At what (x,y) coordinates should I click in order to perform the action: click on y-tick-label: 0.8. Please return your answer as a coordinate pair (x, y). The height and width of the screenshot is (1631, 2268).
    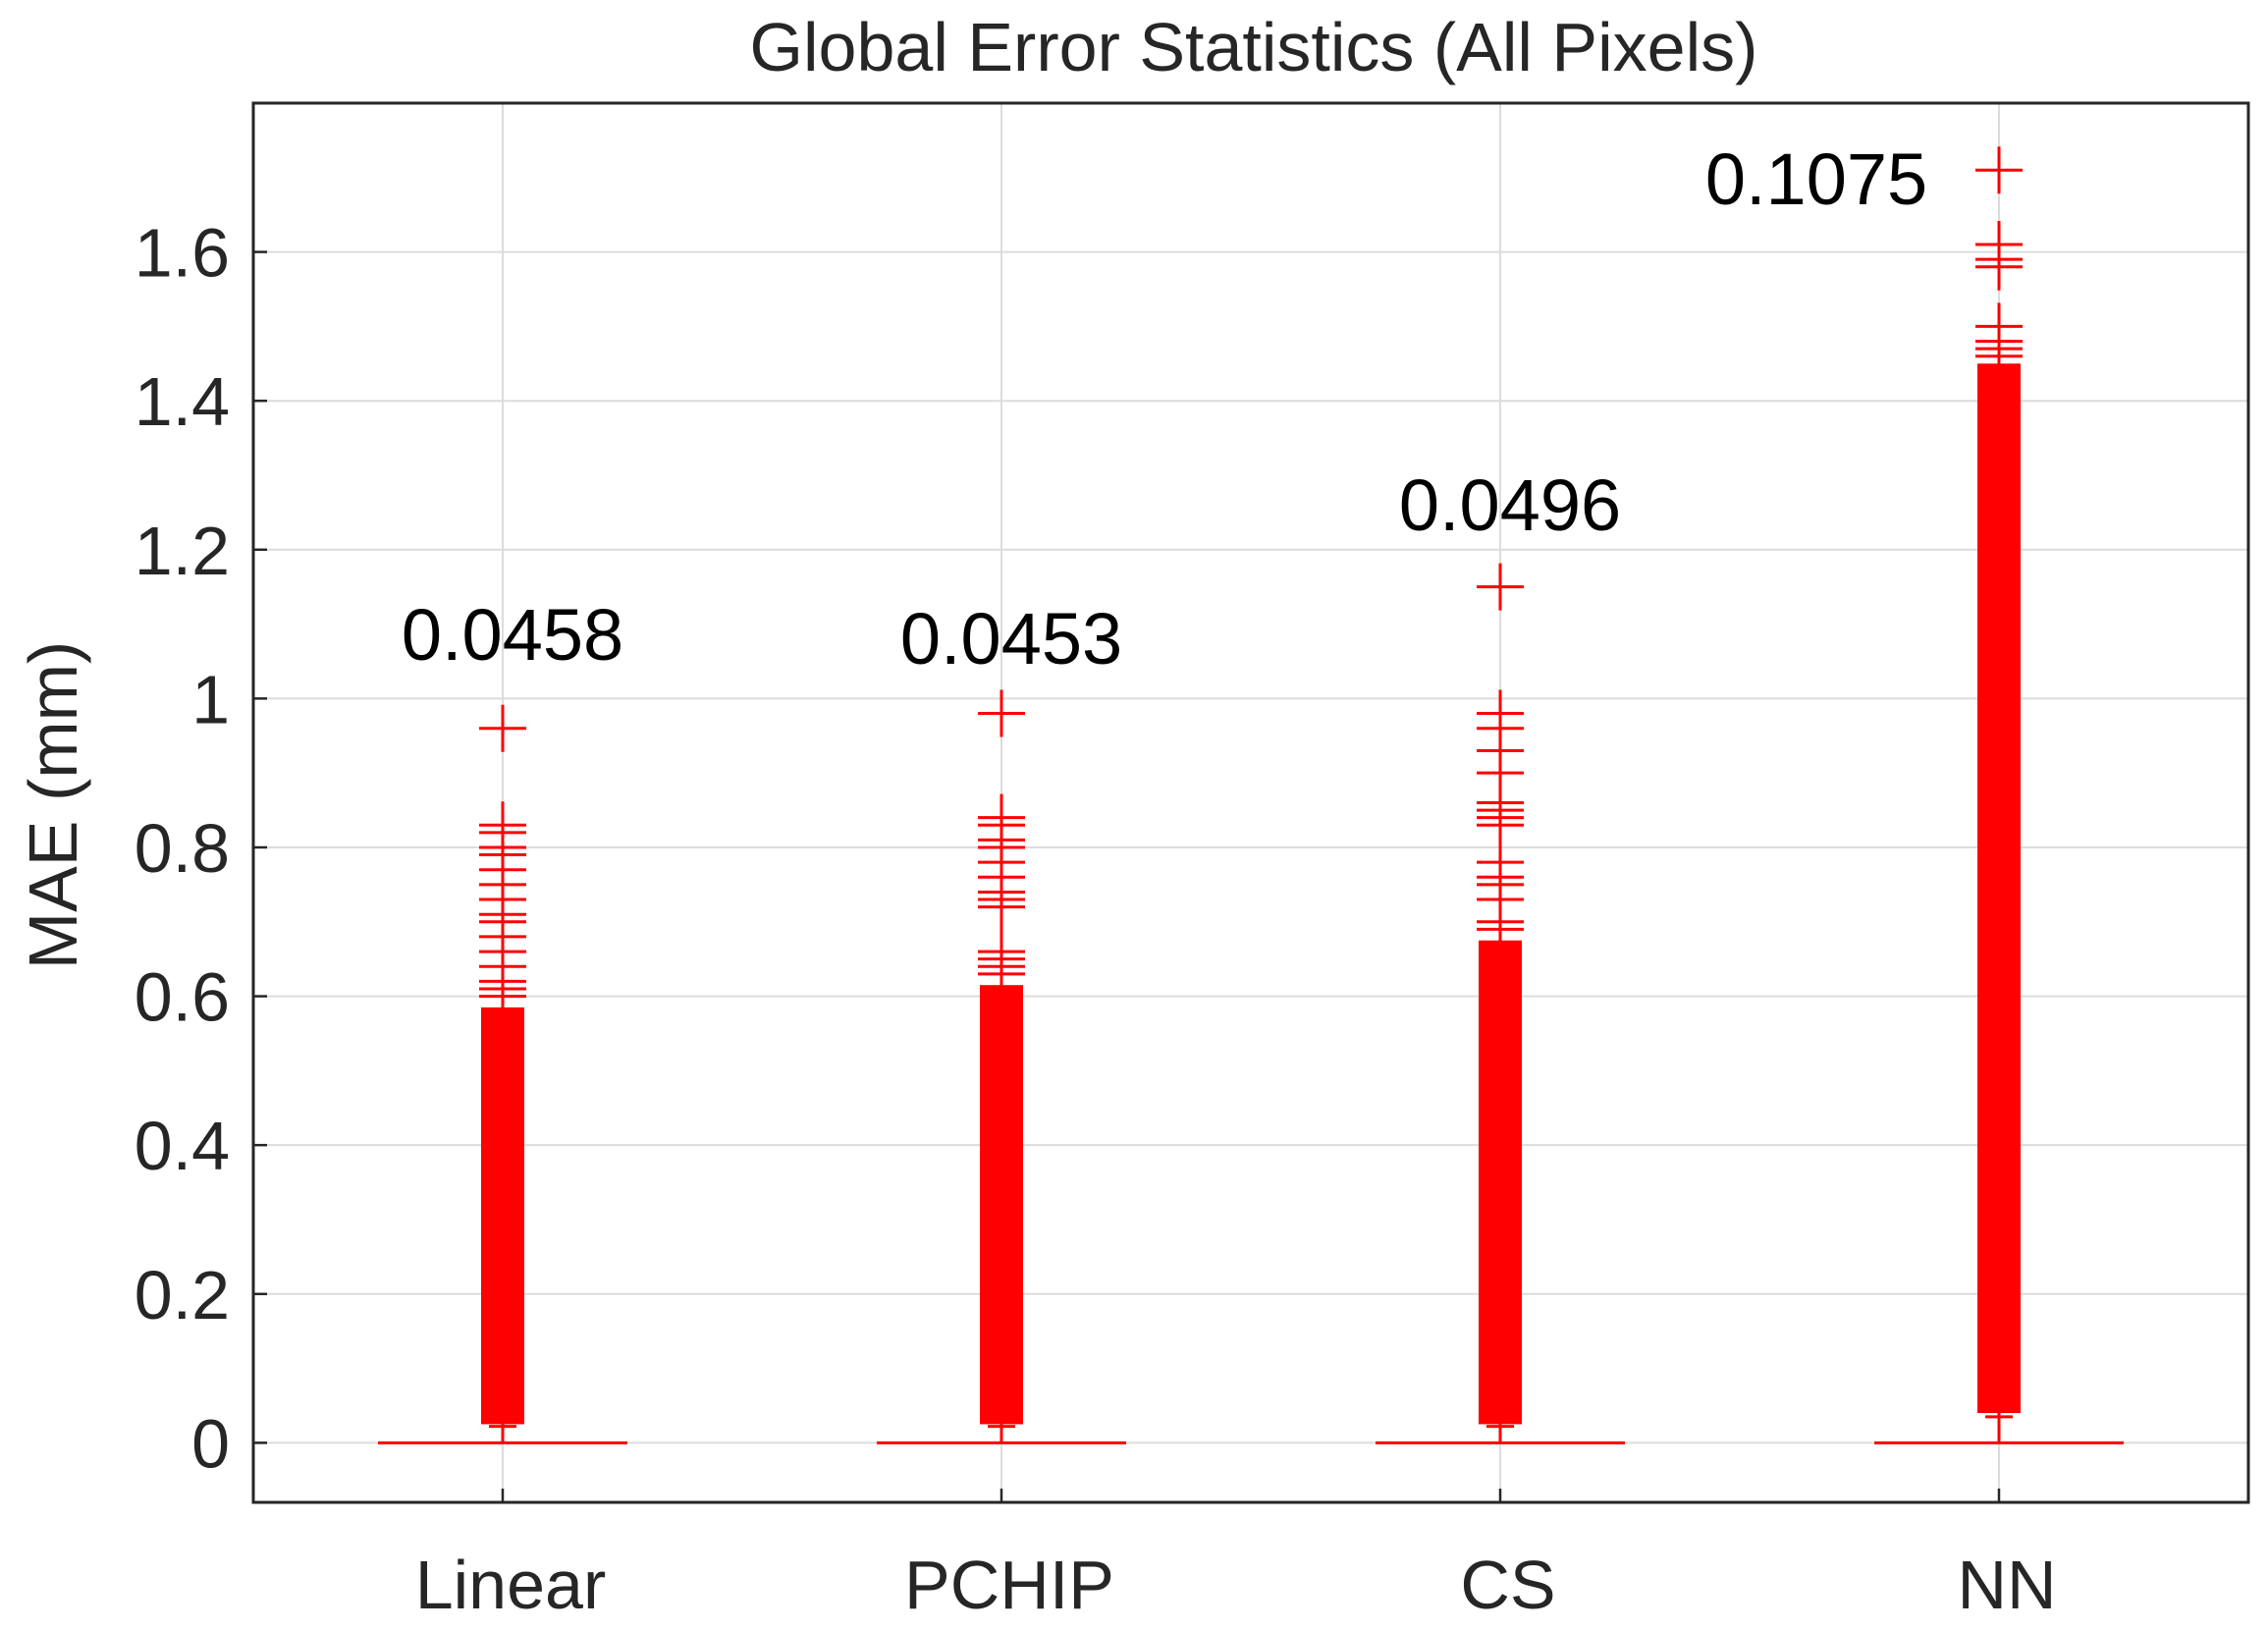
    Looking at the image, I should click on (183, 849).